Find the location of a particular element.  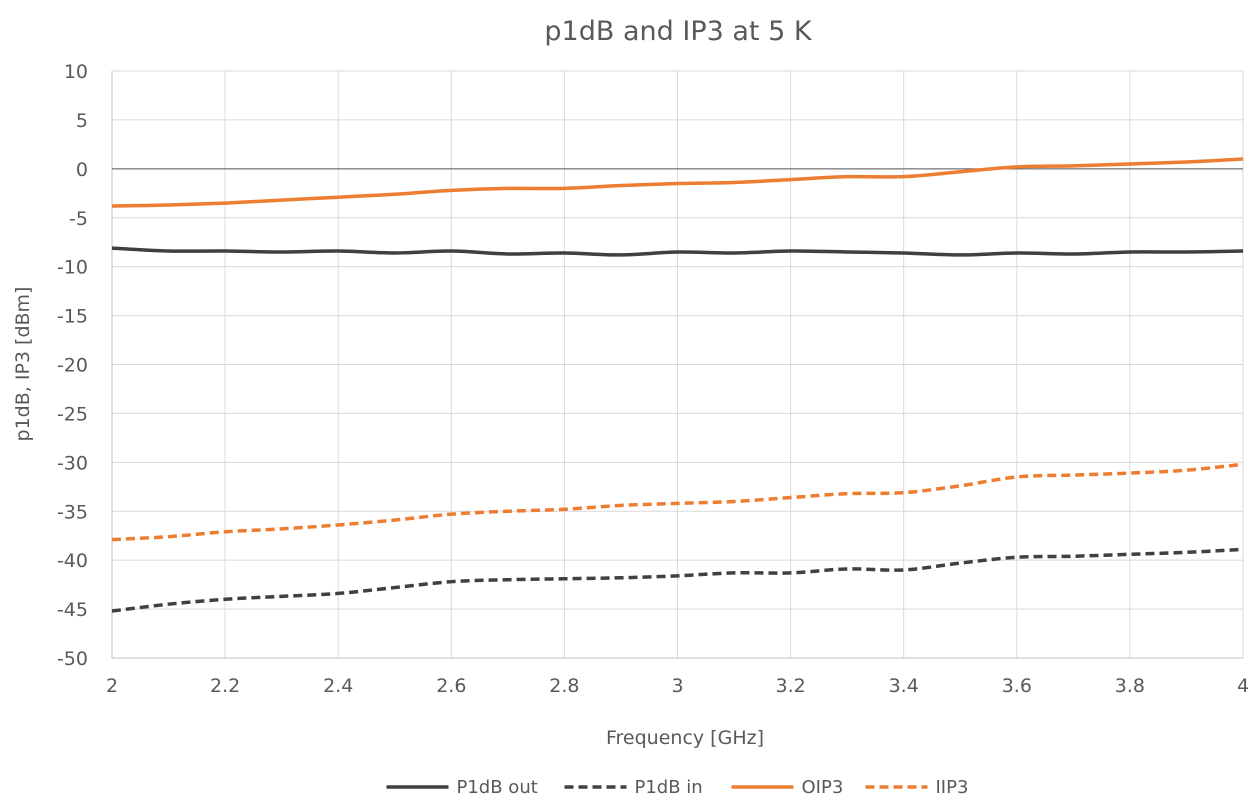

y-axis-label: p1dB, IP3 [dBm] is located at coordinates (23, 364).